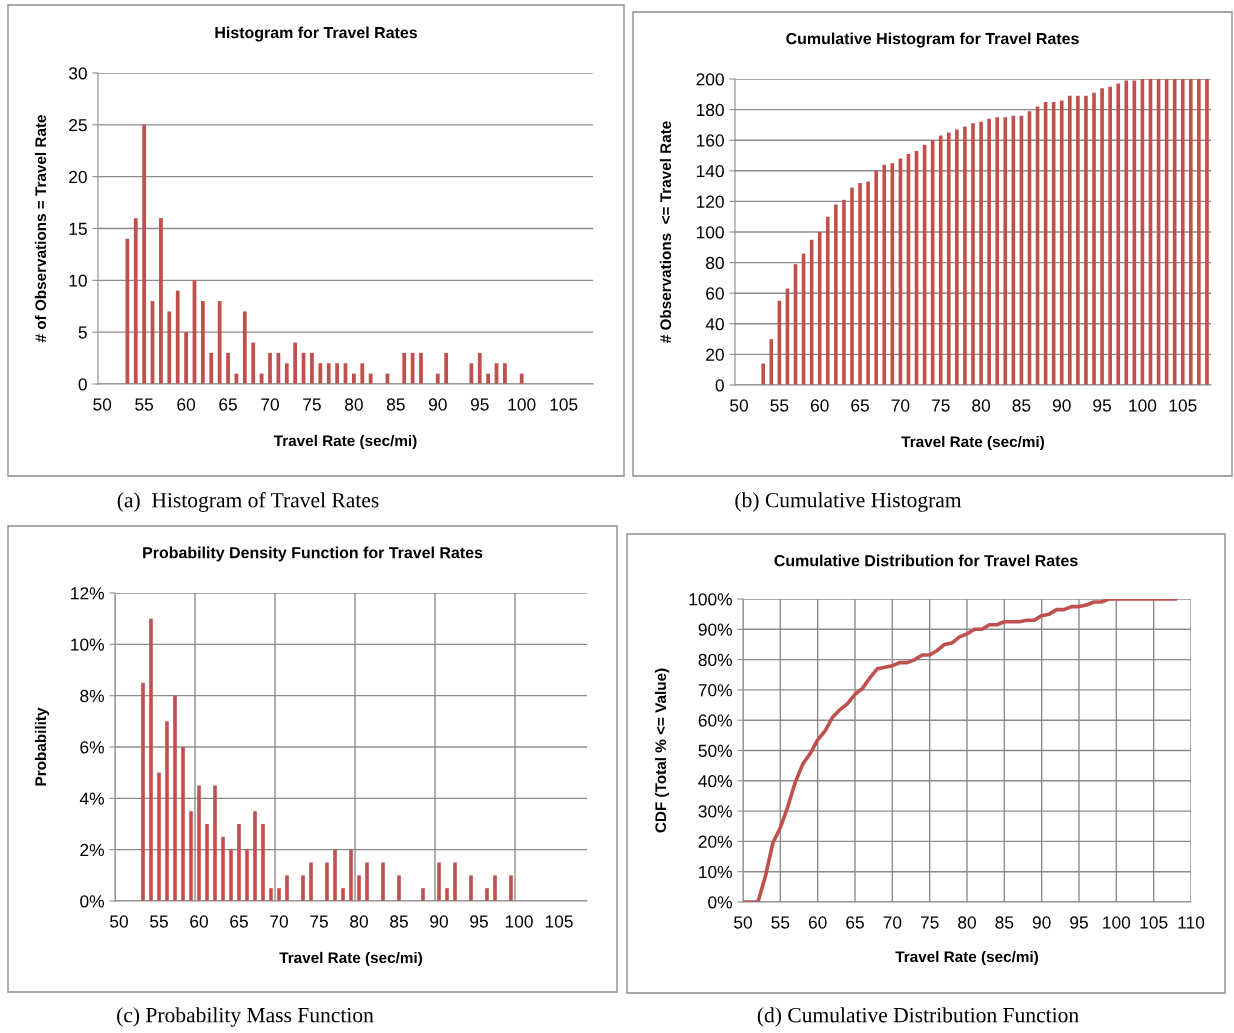 The width and height of the screenshot is (1234, 1033). Describe the element at coordinates (82, 384) in the screenshot. I see `y-tick-label: 0` at that location.